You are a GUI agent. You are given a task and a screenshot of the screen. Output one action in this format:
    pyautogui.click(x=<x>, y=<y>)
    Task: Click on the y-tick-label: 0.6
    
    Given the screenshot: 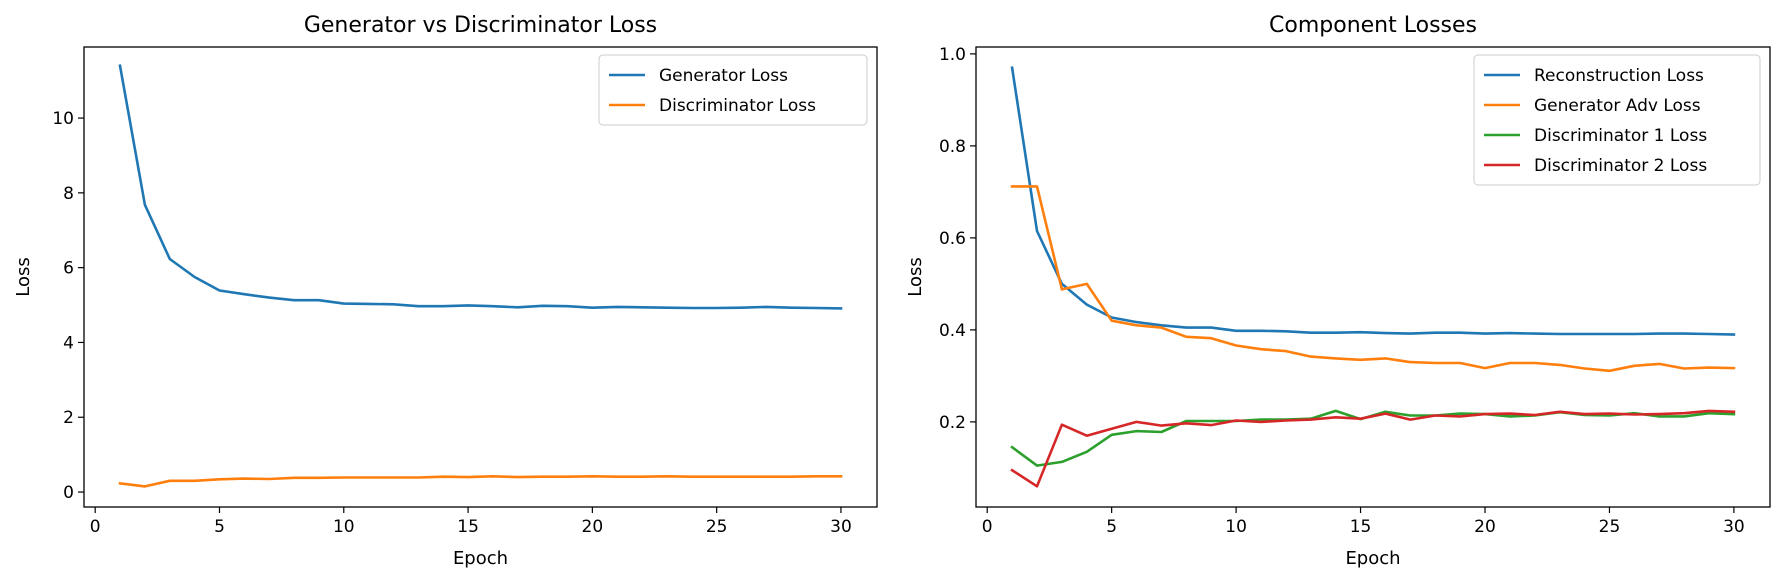 What is the action you would take?
    pyautogui.click(x=952, y=239)
    